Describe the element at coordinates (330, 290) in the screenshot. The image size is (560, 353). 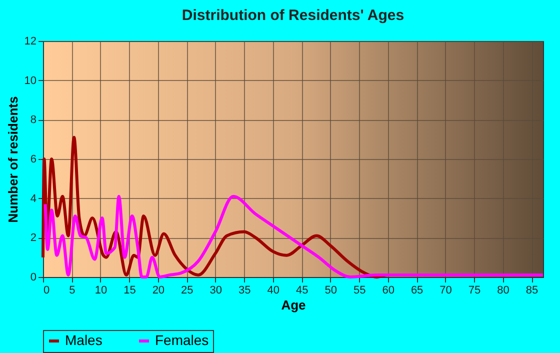
I see `x-tick-label: 50` at that location.